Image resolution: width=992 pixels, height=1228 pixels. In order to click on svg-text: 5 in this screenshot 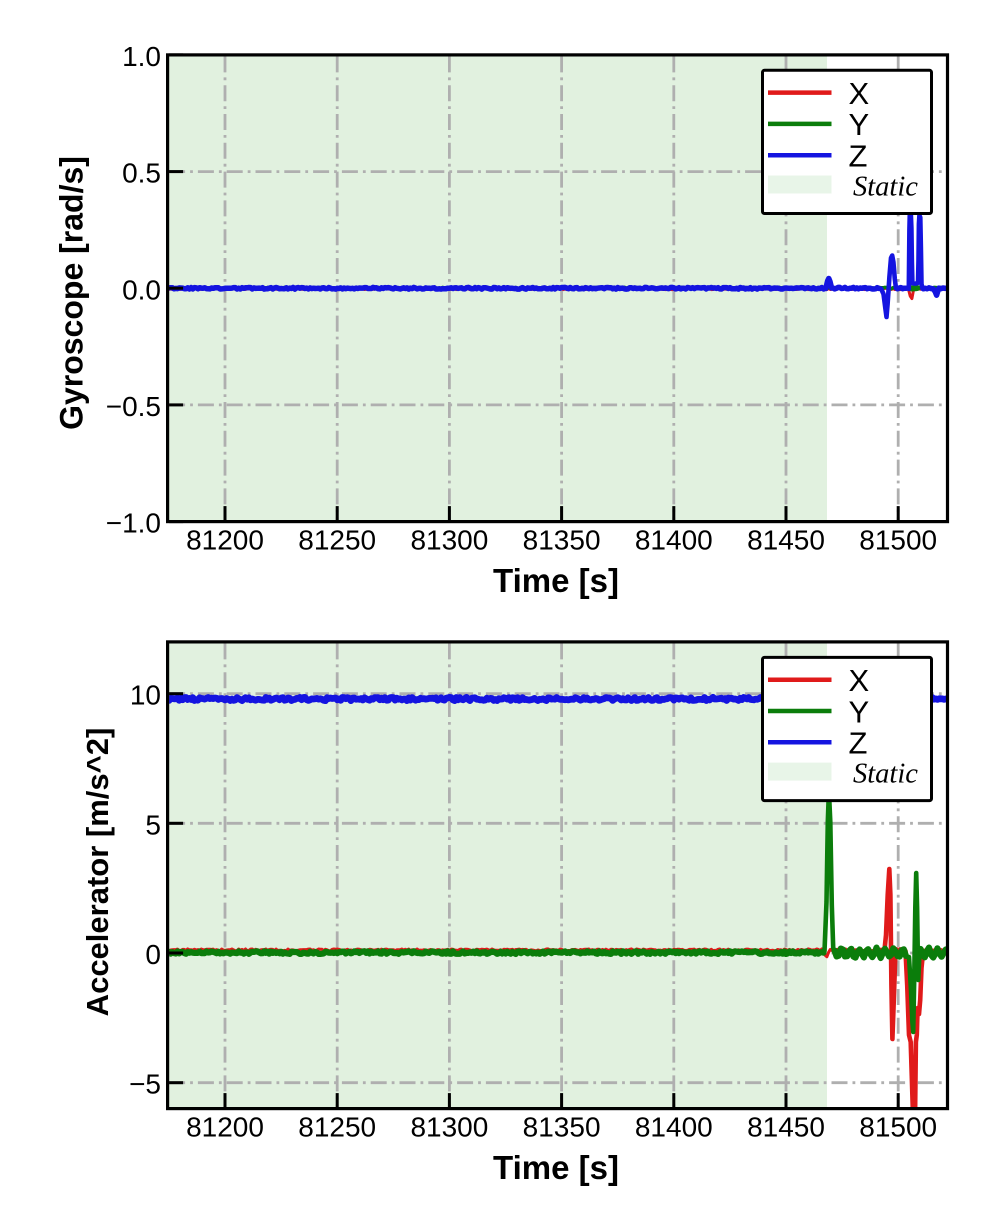, I will do `click(153, 824)`.